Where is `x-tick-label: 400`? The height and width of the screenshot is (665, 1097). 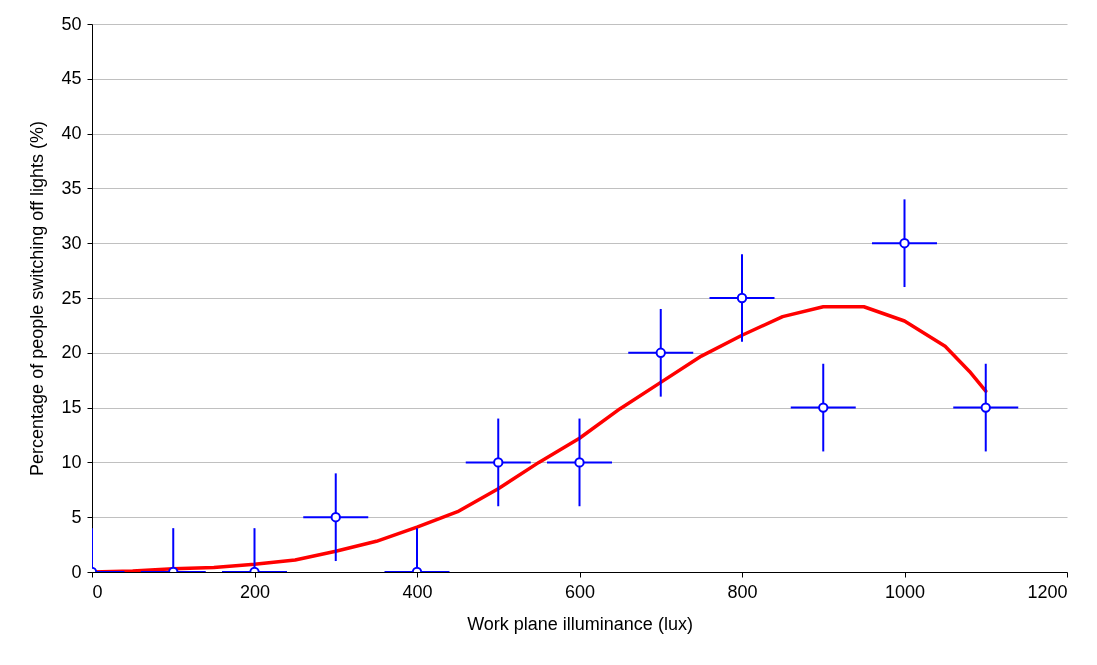 x-tick-label: 400 is located at coordinates (417, 591).